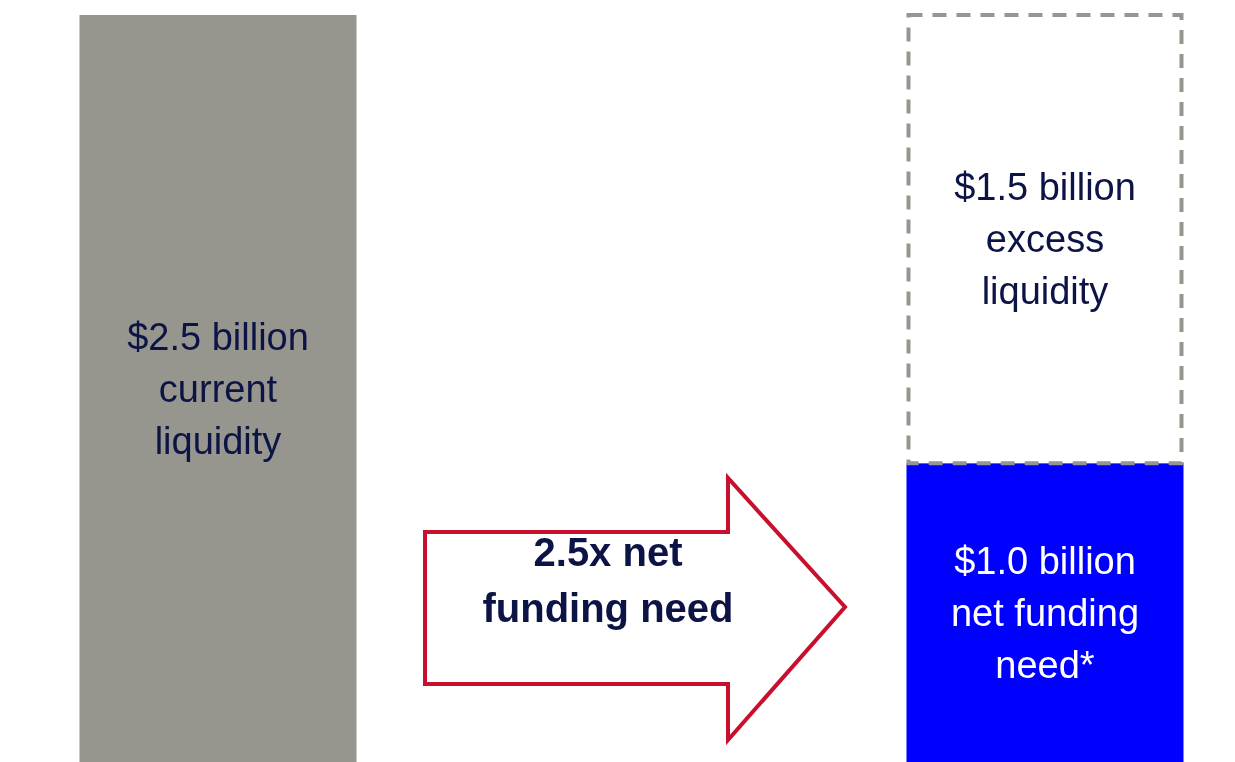 The width and height of the screenshot is (1235, 762). I want to click on data-label: $2.5 billion current liquidity, so click(218, 388).